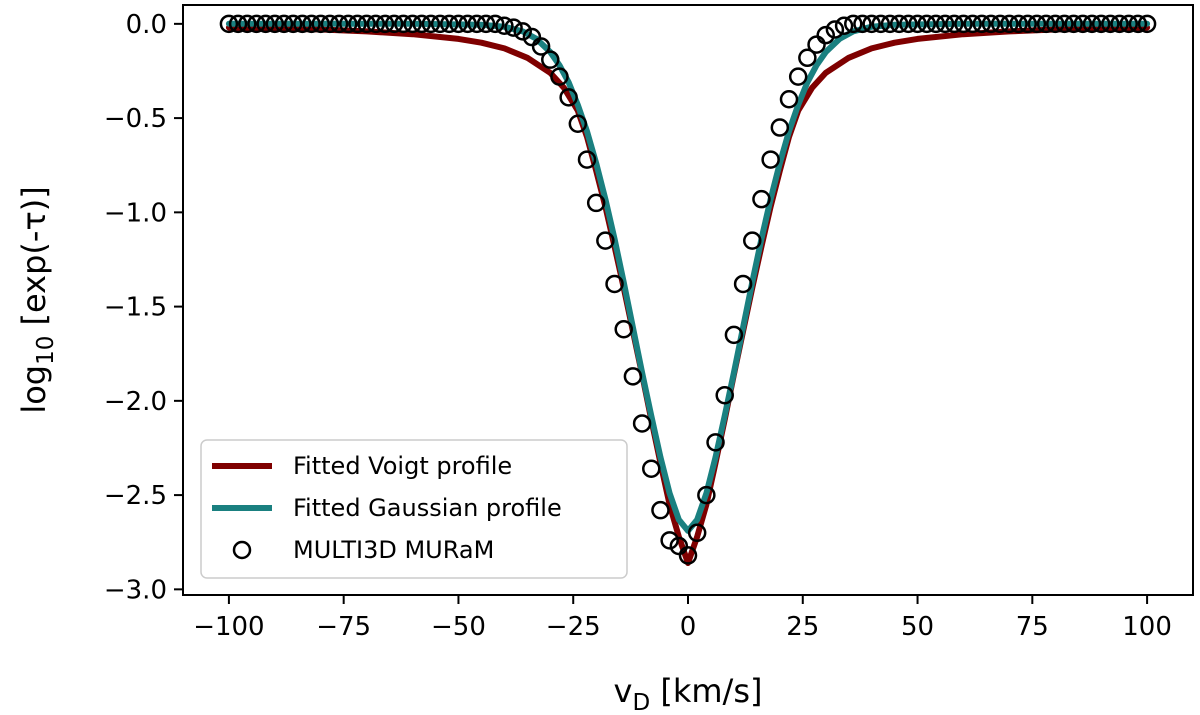  Describe the element at coordinates (135, 213) in the screenshot. I see `y-tick-label: −1.0` at that location.